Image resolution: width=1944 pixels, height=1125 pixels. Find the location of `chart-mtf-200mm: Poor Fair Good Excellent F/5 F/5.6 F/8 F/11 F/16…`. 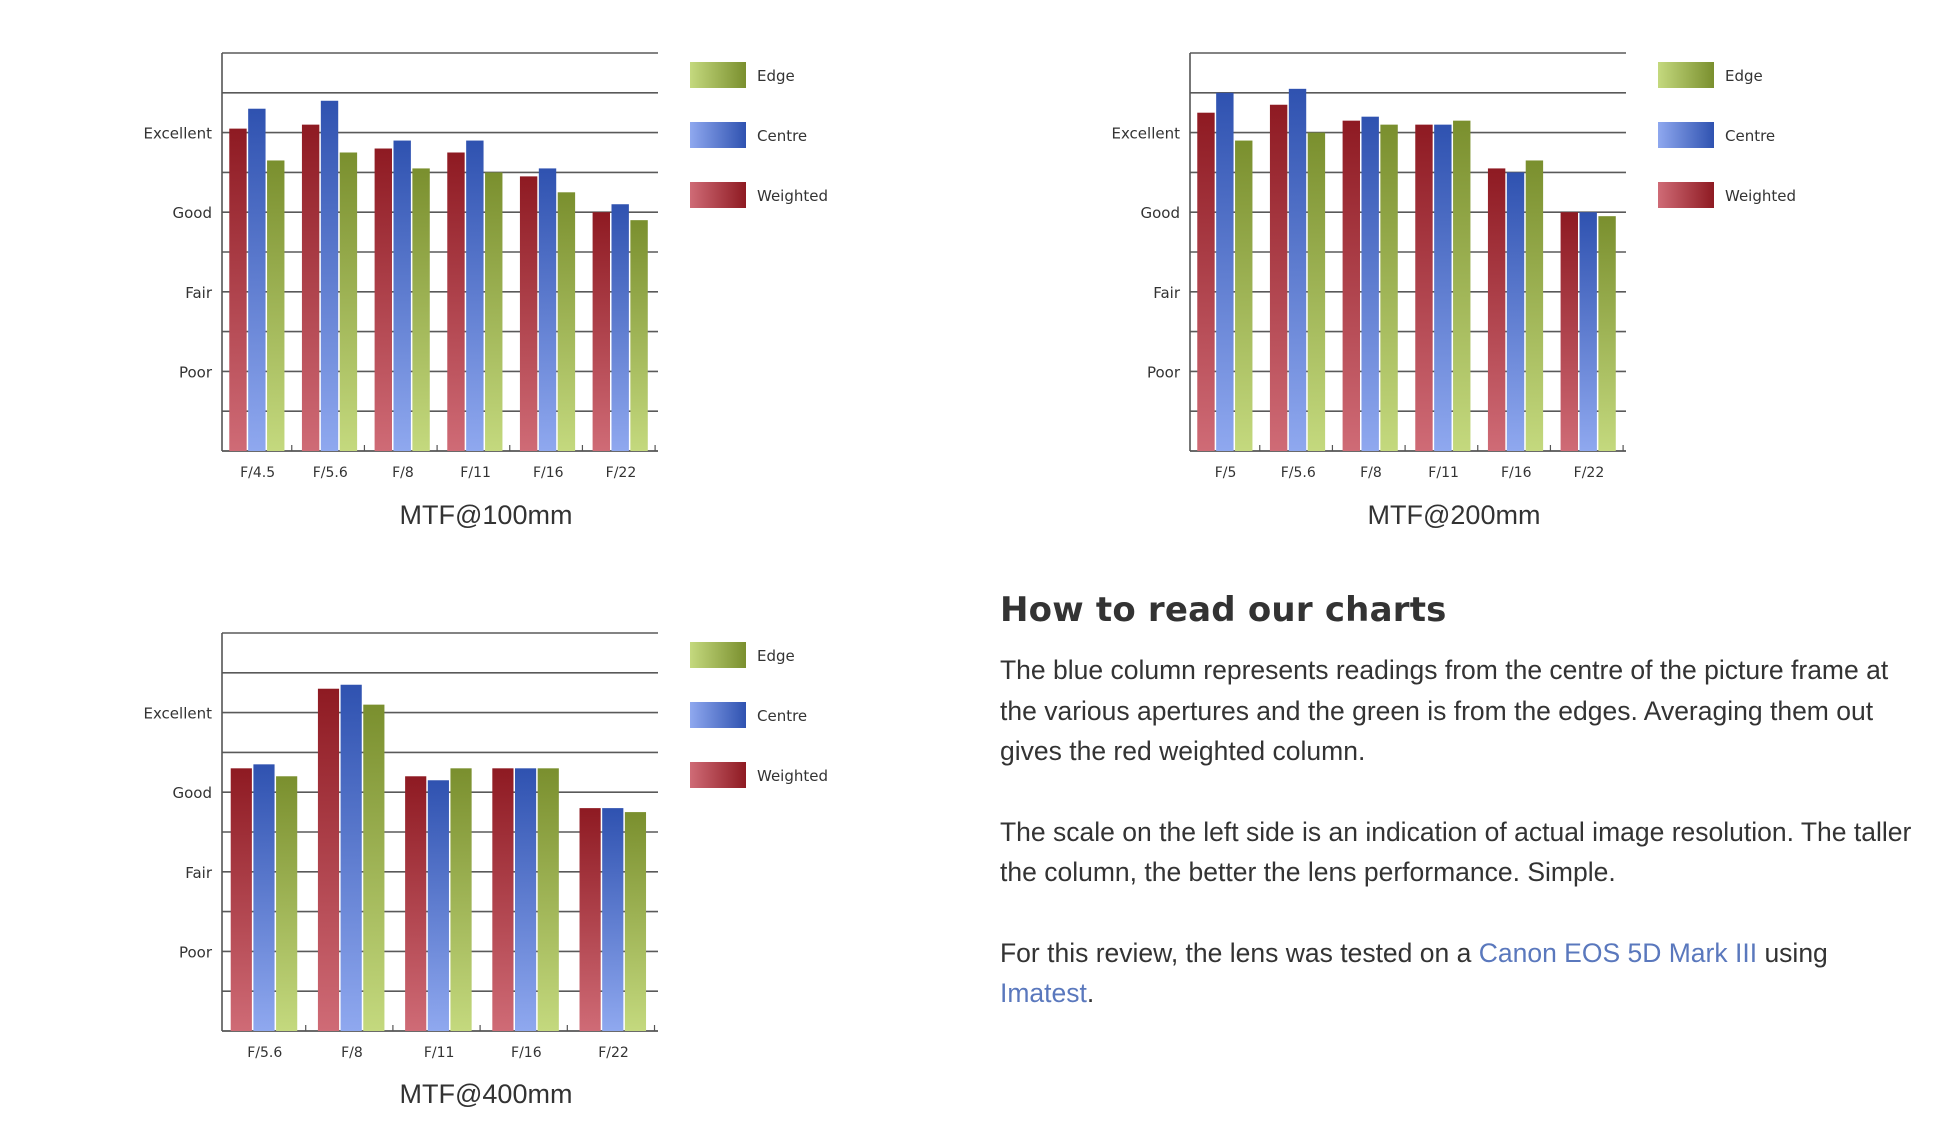

chart-mtf-200mm: Poor Fair Good Excellent F/5 F/5.6 F/8 F/11 F/16… is located at coordinates (1458, 265).